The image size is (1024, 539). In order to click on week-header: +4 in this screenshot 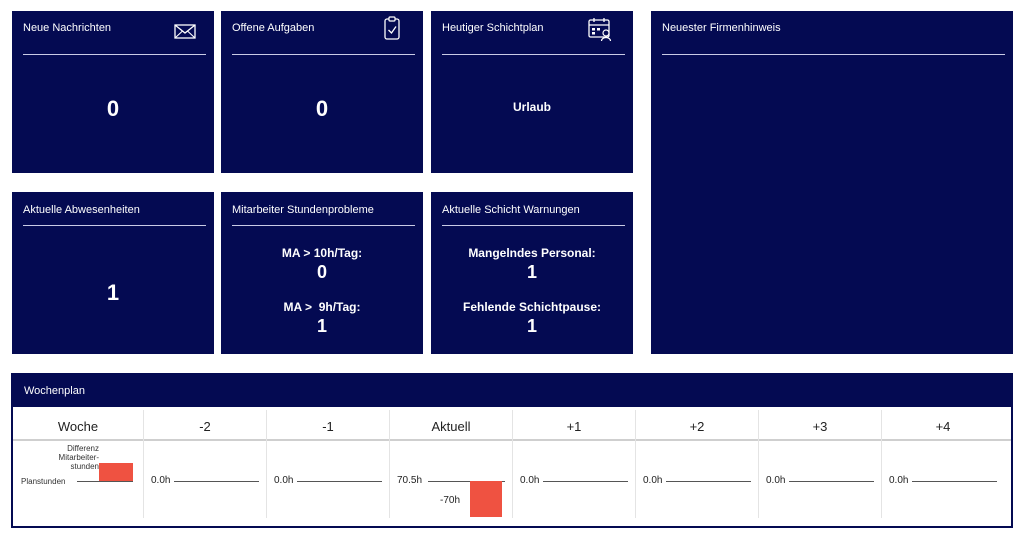, I will do `click(943, 426)`.